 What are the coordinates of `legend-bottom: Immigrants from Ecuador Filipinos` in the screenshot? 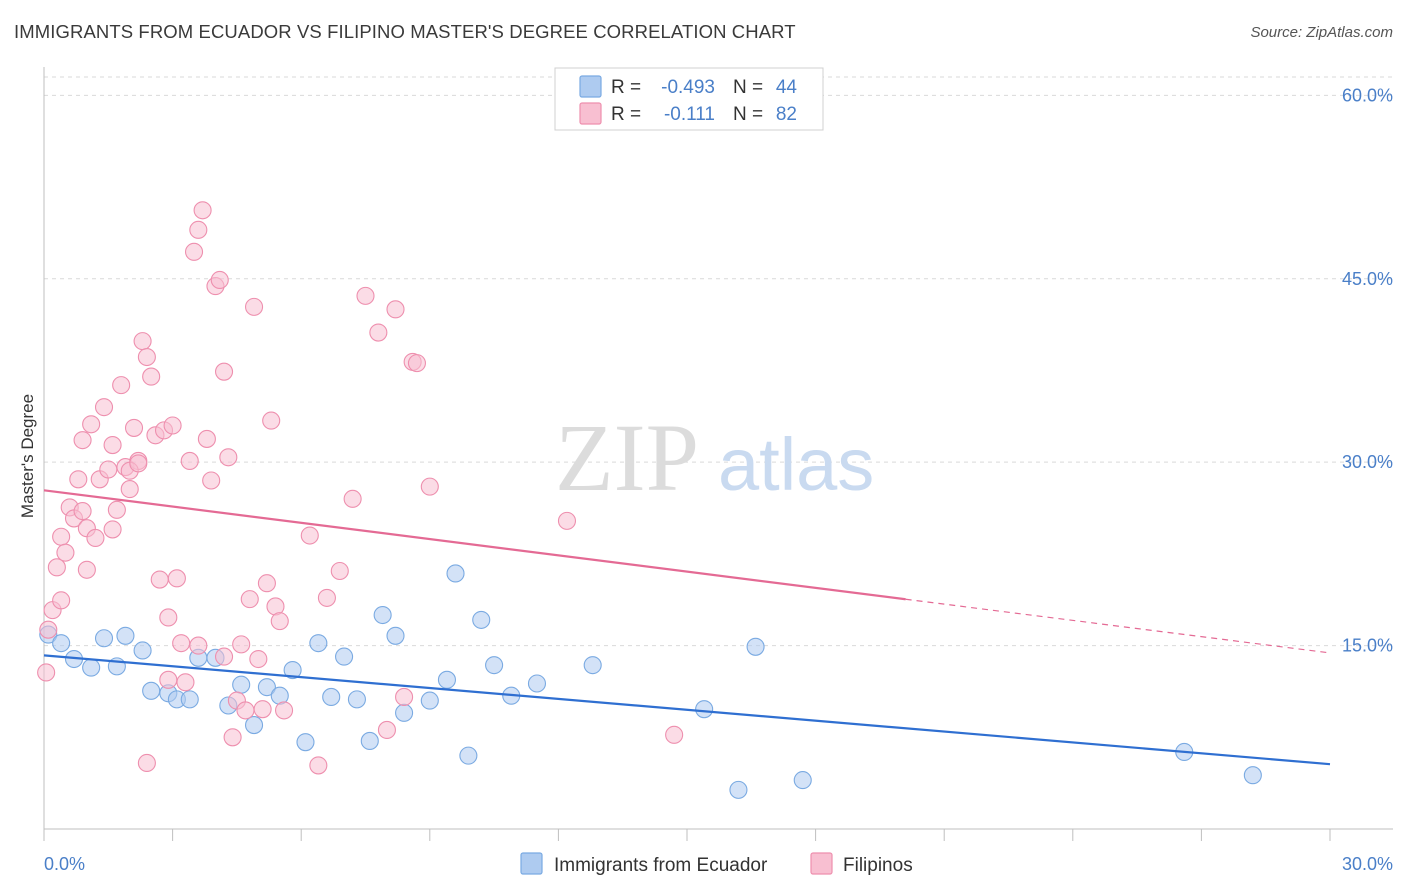 It's located at (716, 864).